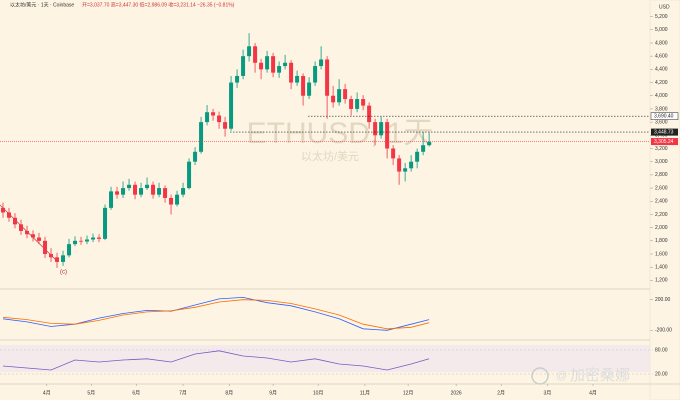 Image resolution: width=680 pixels, height=400 pixels. What do you see at coordinates (661, 83) in the screenshot?
I see `y-tick-label: 4,200` at bounding box center [661, 83].